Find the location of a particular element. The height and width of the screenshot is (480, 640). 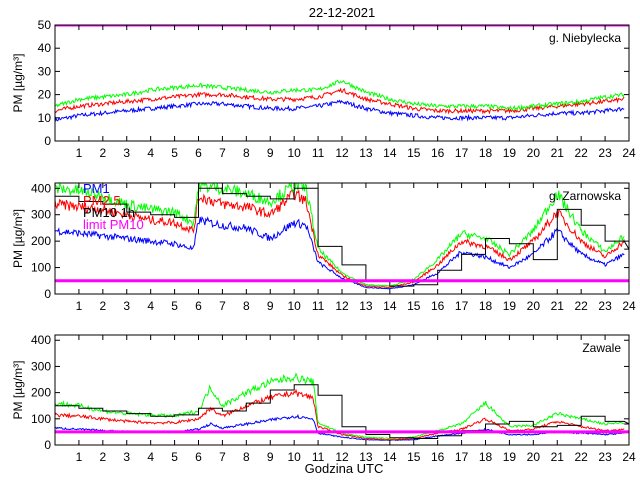

legend-entry: limit PM10 is located at coordinates (113, 224).